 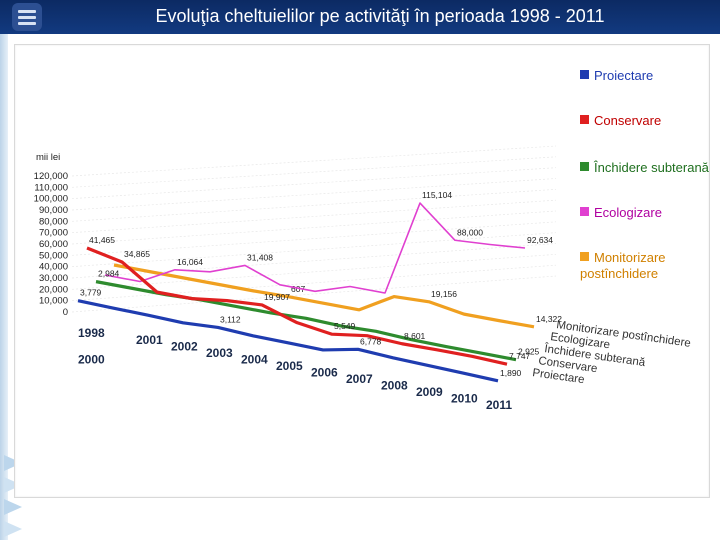 What do you see at coordinates (51, 187) in the screenshot?
I see `y-tick-label: 110,000` at bounding box center [51, 187].